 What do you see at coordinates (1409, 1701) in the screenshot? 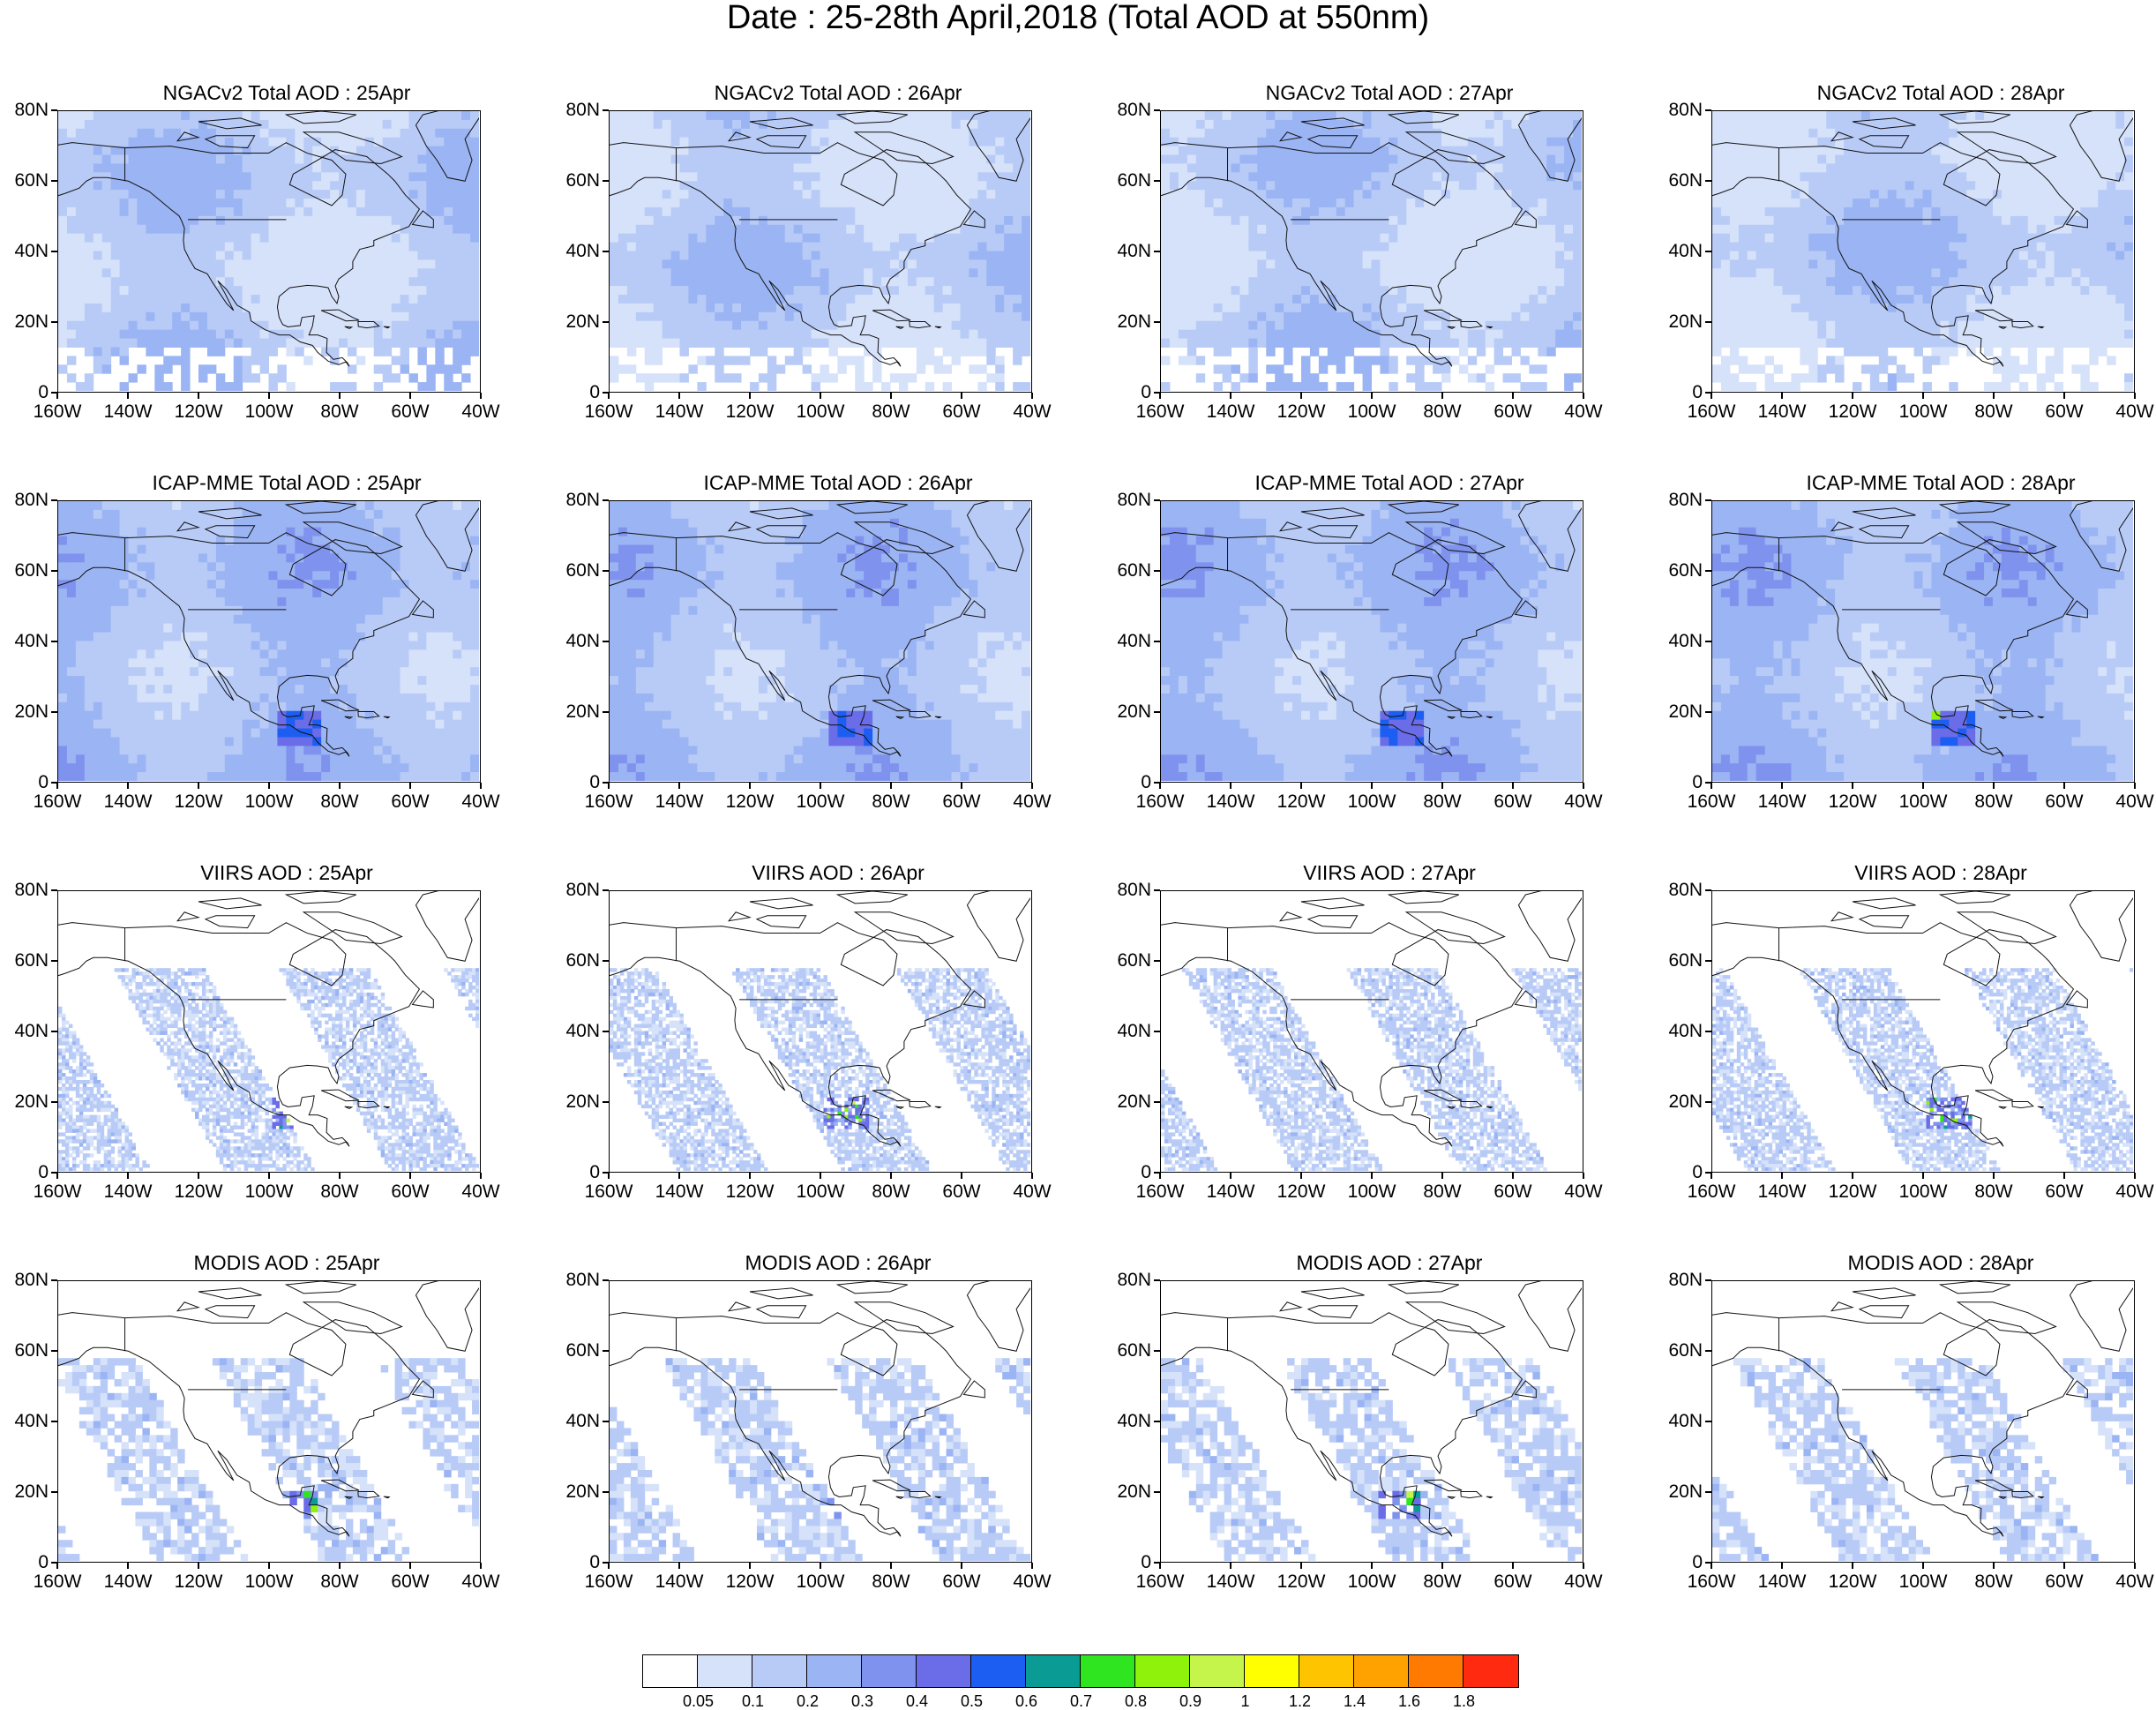
I see `colorbar-label: 1.6` at bounding box center [1409, 1701].